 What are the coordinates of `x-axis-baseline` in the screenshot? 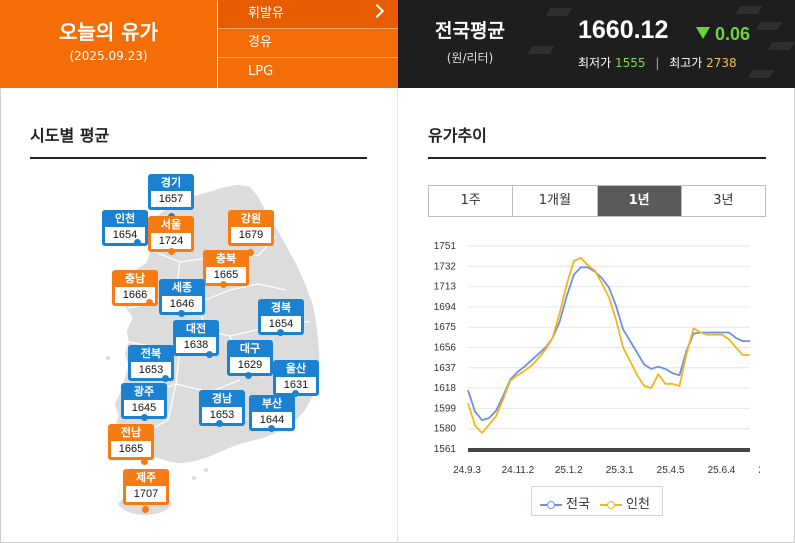 It's located at (609, 450).